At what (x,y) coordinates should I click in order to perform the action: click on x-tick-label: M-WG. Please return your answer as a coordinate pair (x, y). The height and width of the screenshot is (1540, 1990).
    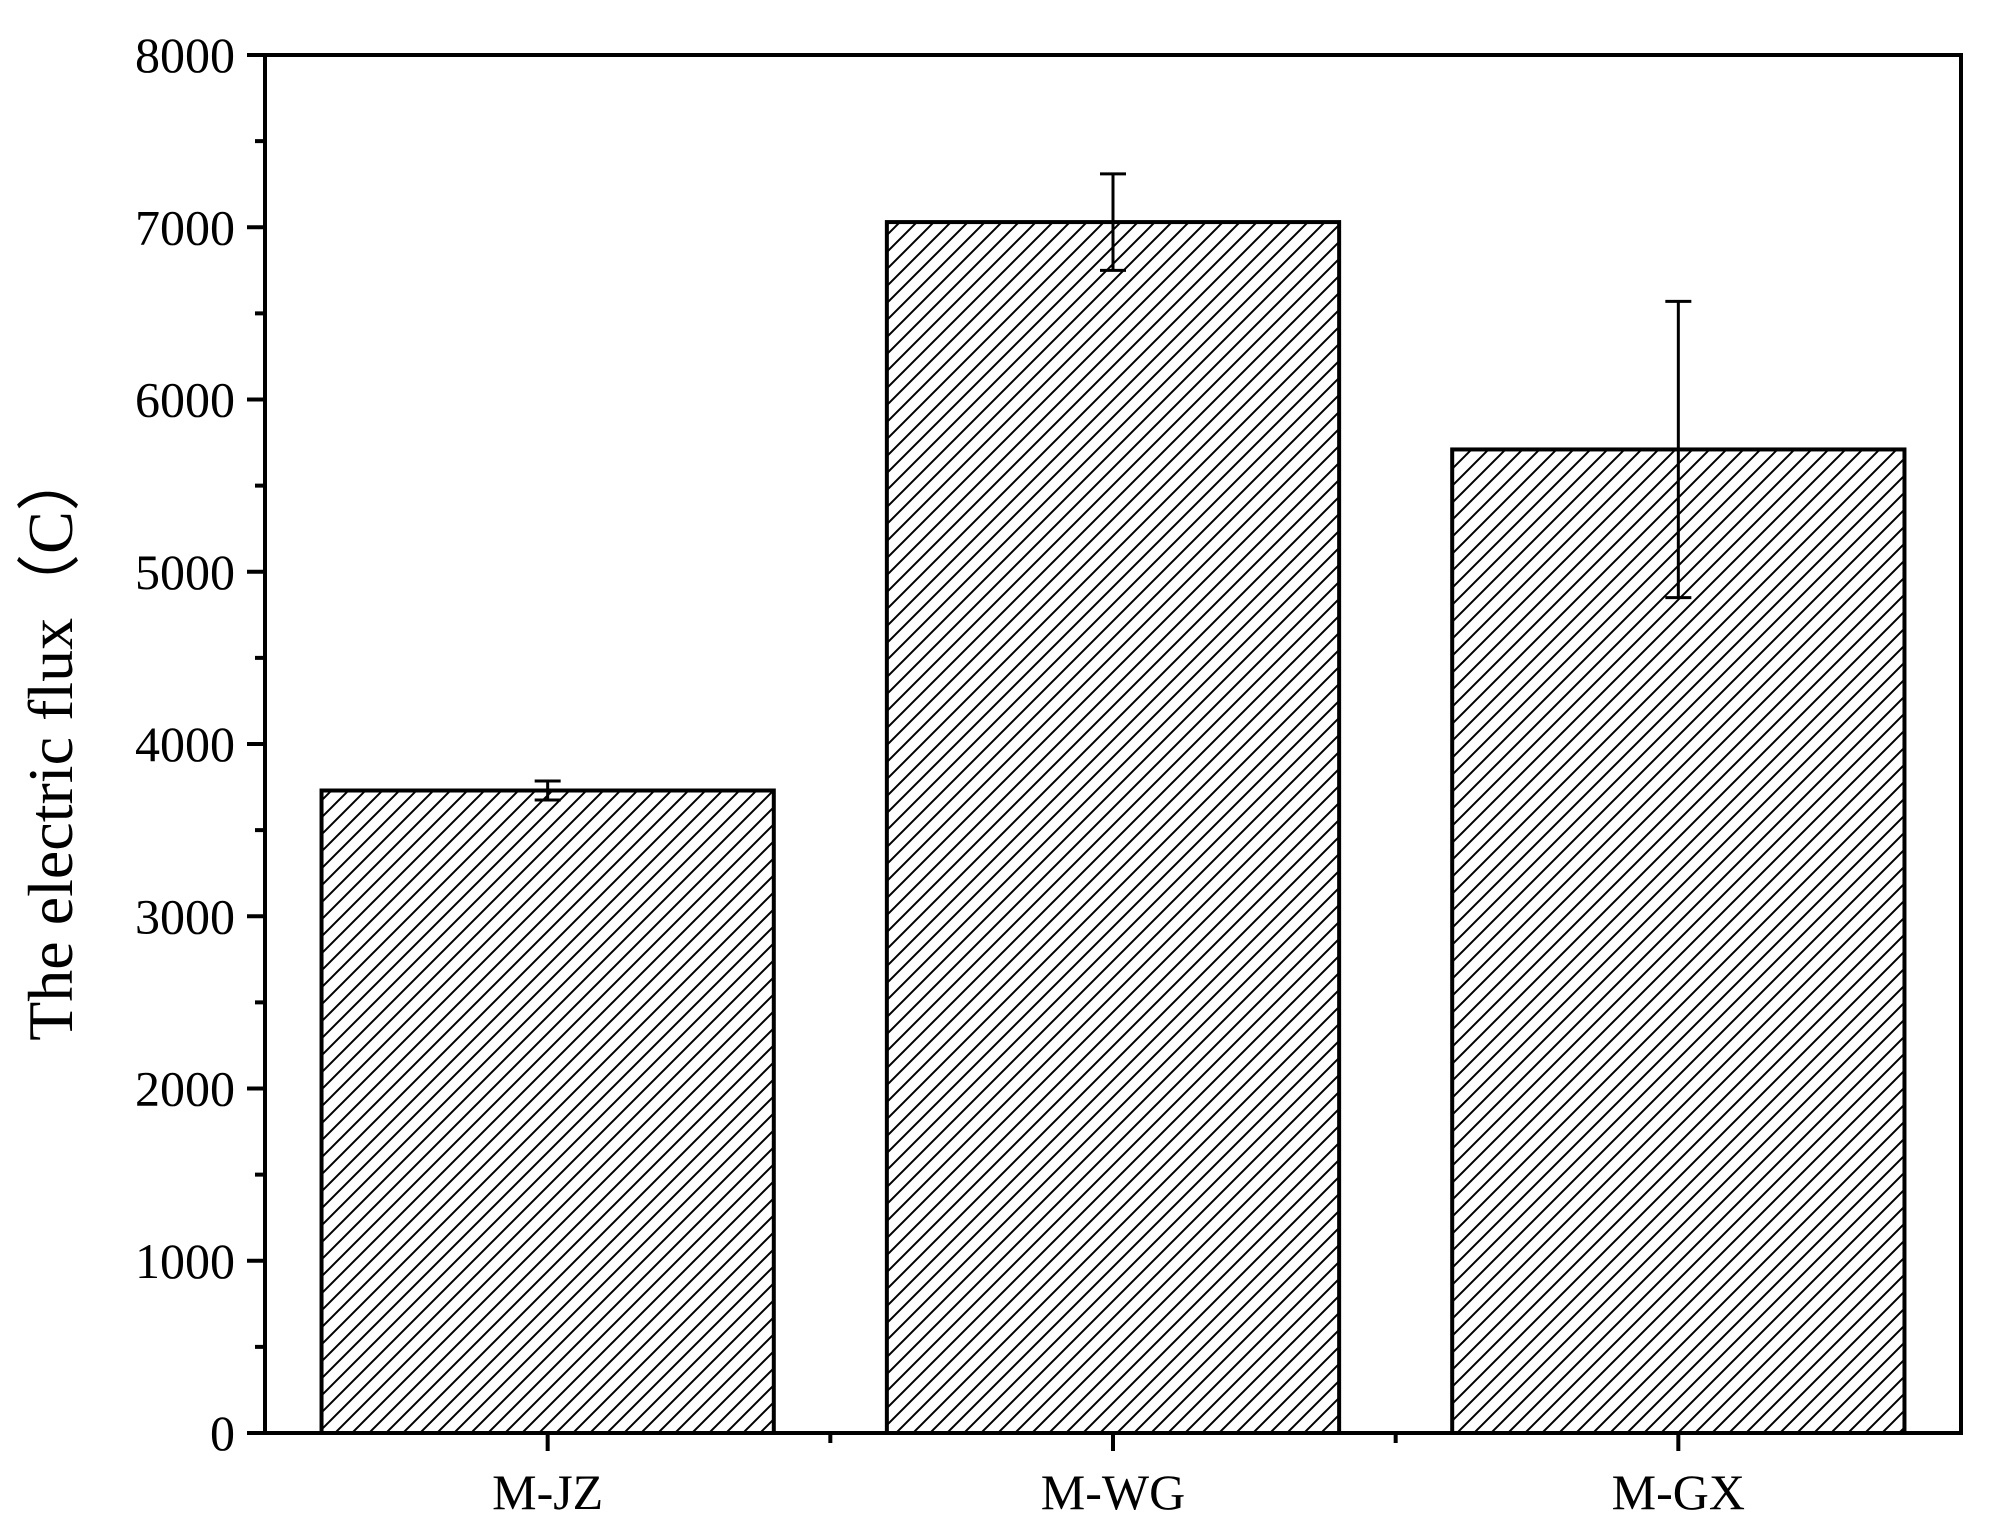
    Looking at the image, I should click on (1113, 1492).